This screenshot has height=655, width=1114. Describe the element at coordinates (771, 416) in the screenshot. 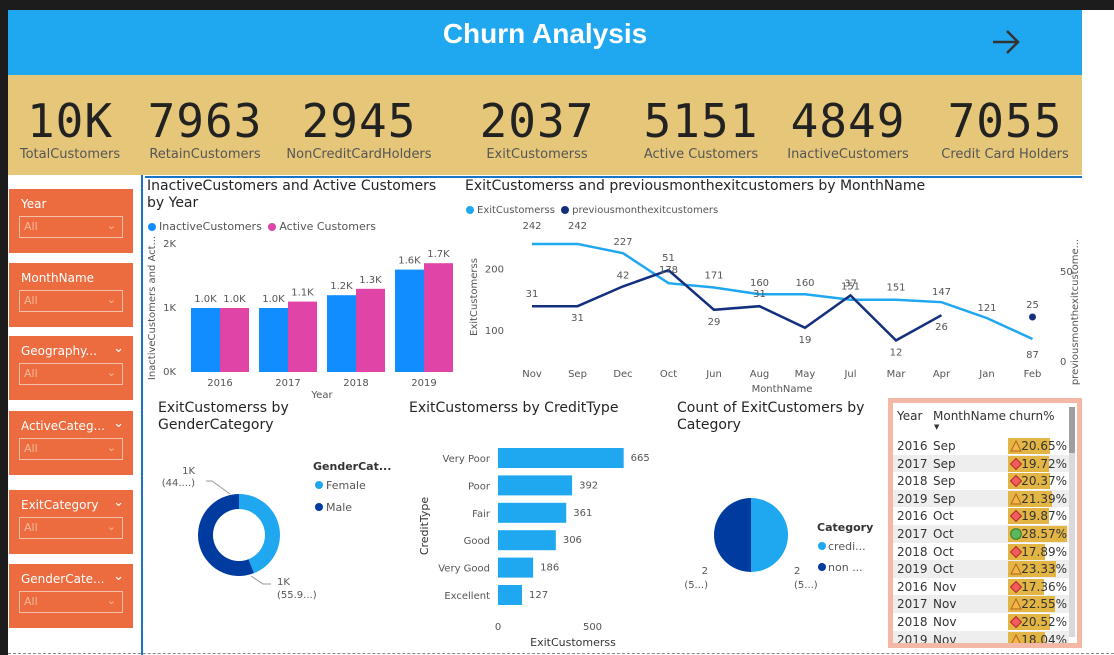

I see `chart-title: Count of ExitCustomers by Category` at that location.